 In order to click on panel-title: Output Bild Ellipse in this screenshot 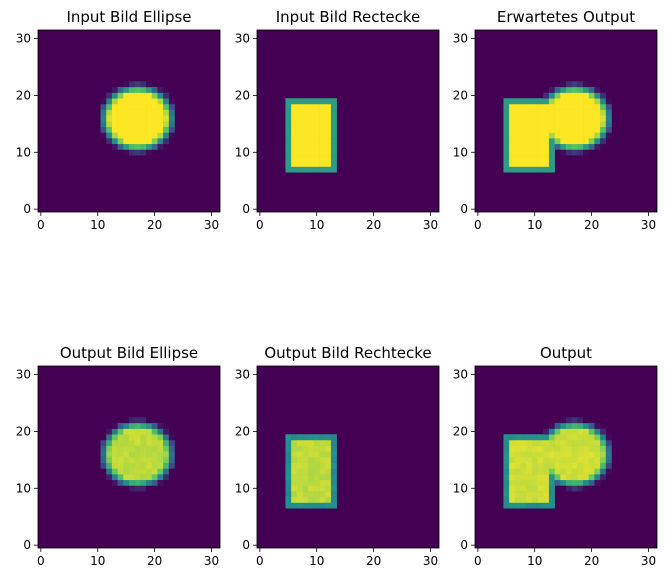, I will do `click(129, 353)`.